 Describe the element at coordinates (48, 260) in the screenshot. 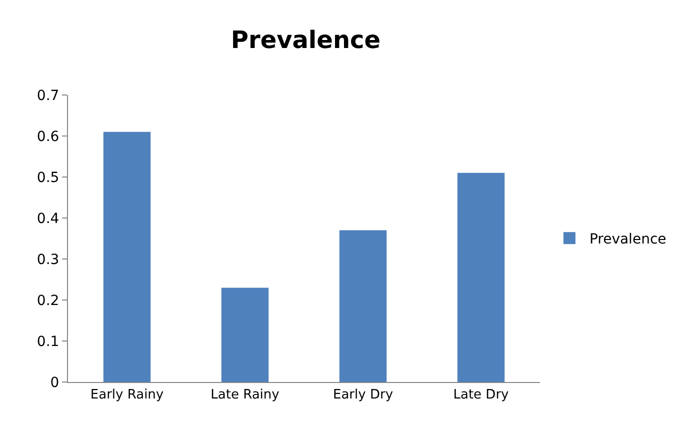

I see `y-tick-label: 0.3` at that location.